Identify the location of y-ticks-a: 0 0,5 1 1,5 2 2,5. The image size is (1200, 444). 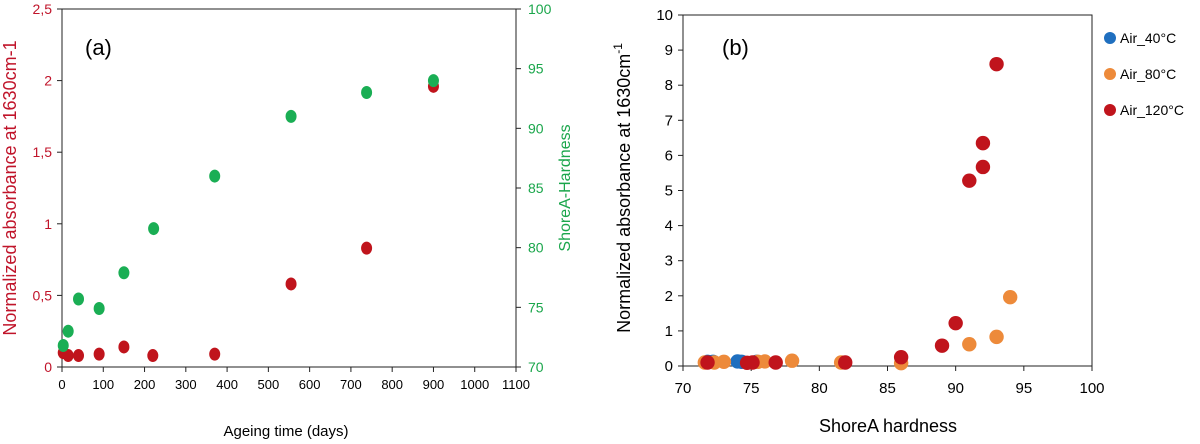
(47, 188).